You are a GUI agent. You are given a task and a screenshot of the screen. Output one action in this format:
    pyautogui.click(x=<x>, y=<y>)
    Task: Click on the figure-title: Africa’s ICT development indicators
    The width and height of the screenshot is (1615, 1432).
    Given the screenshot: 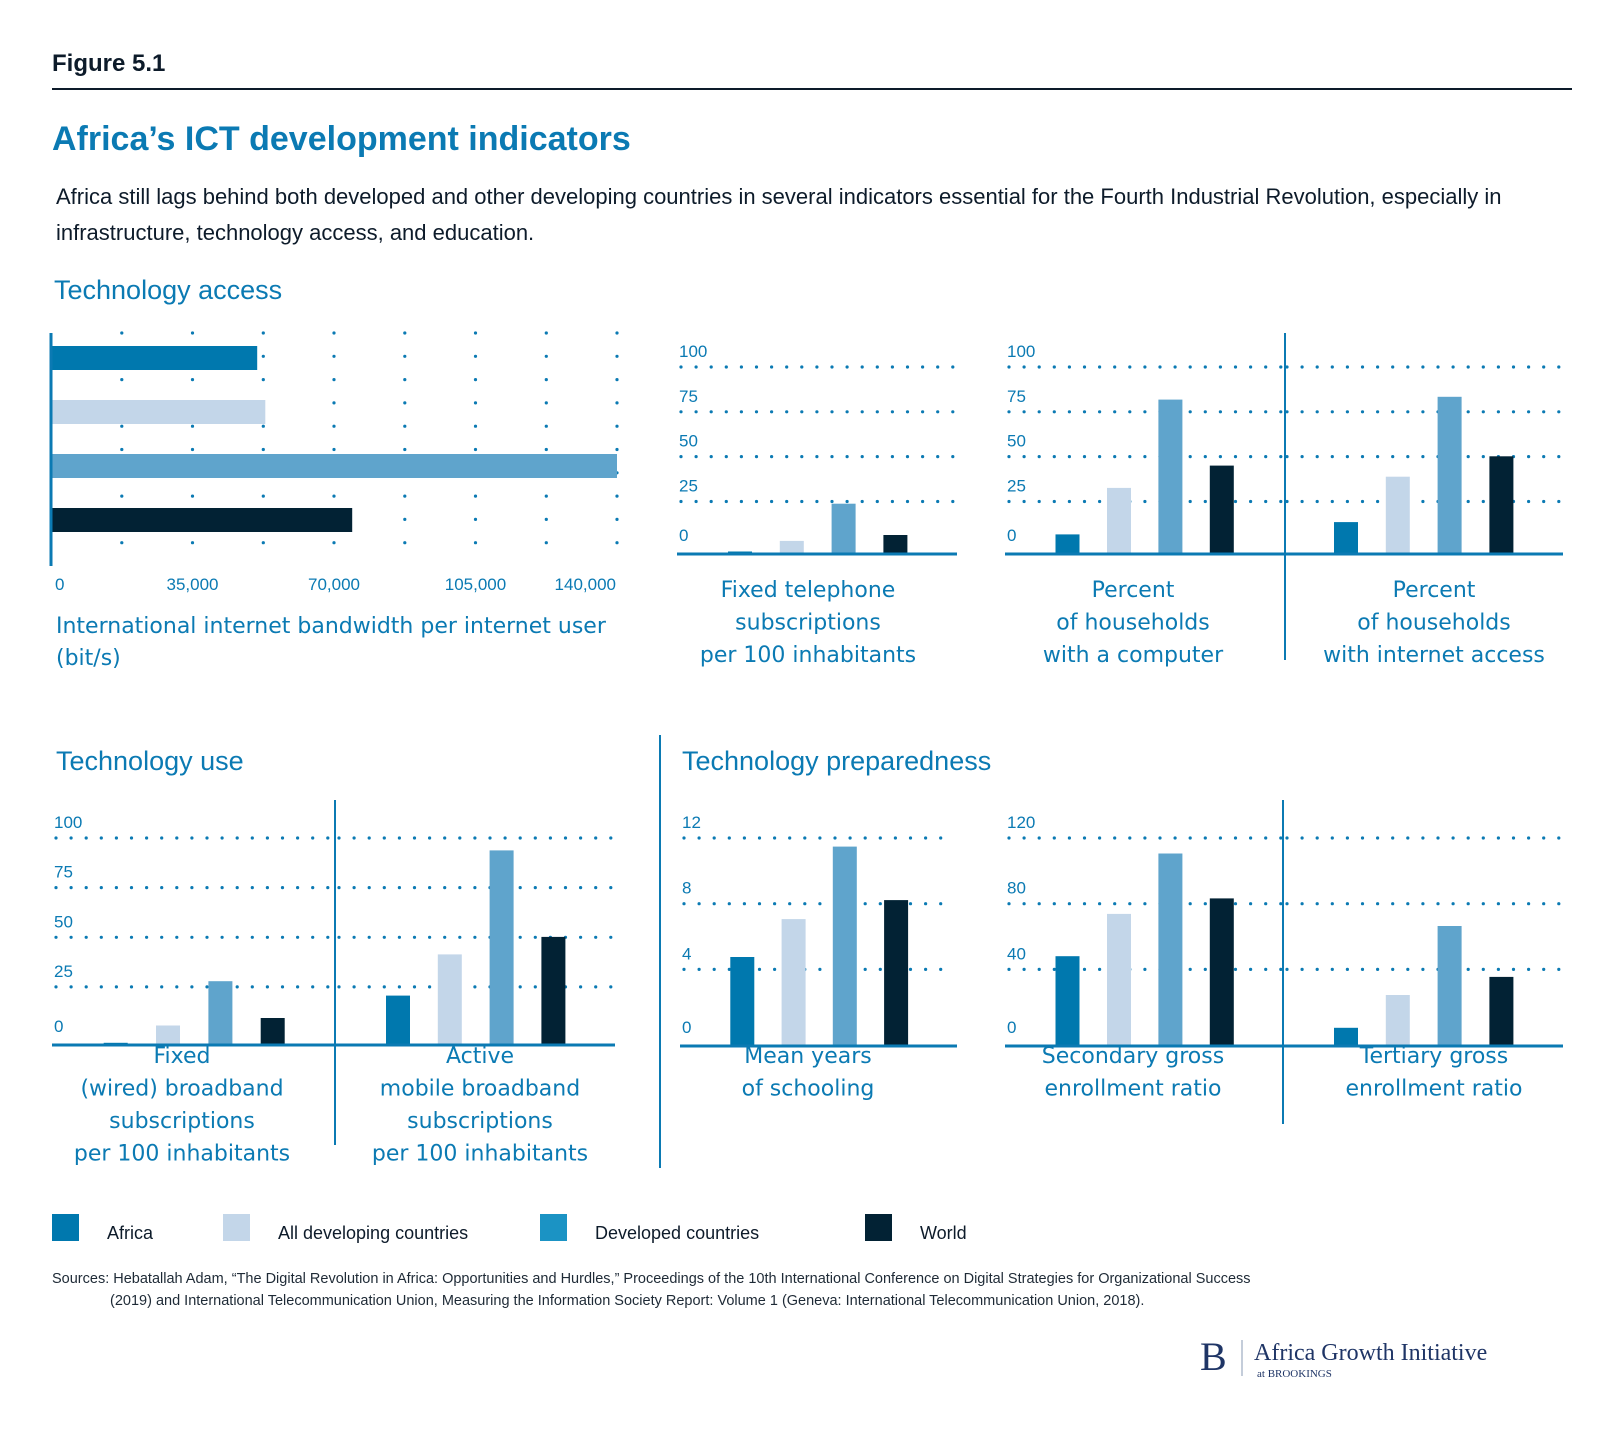 What is the action you would take?
    pyautogui.click(x=341, y=139)
    